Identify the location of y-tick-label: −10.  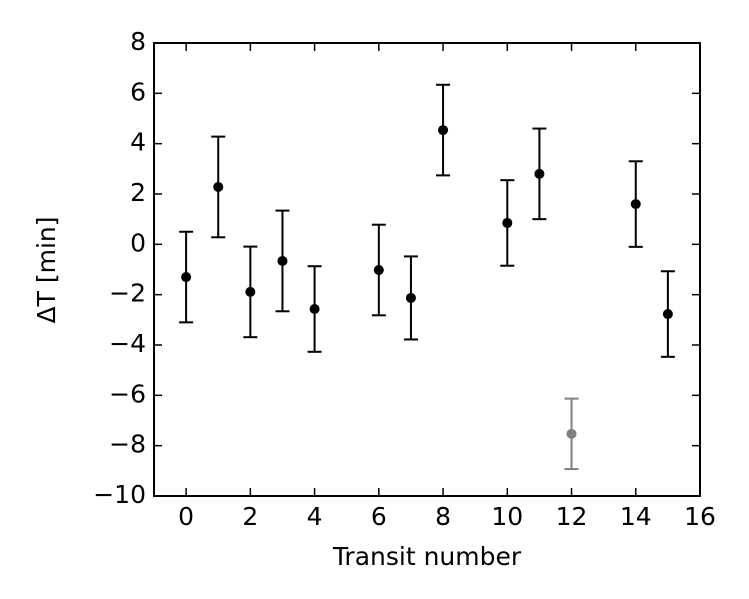
(119, 494).